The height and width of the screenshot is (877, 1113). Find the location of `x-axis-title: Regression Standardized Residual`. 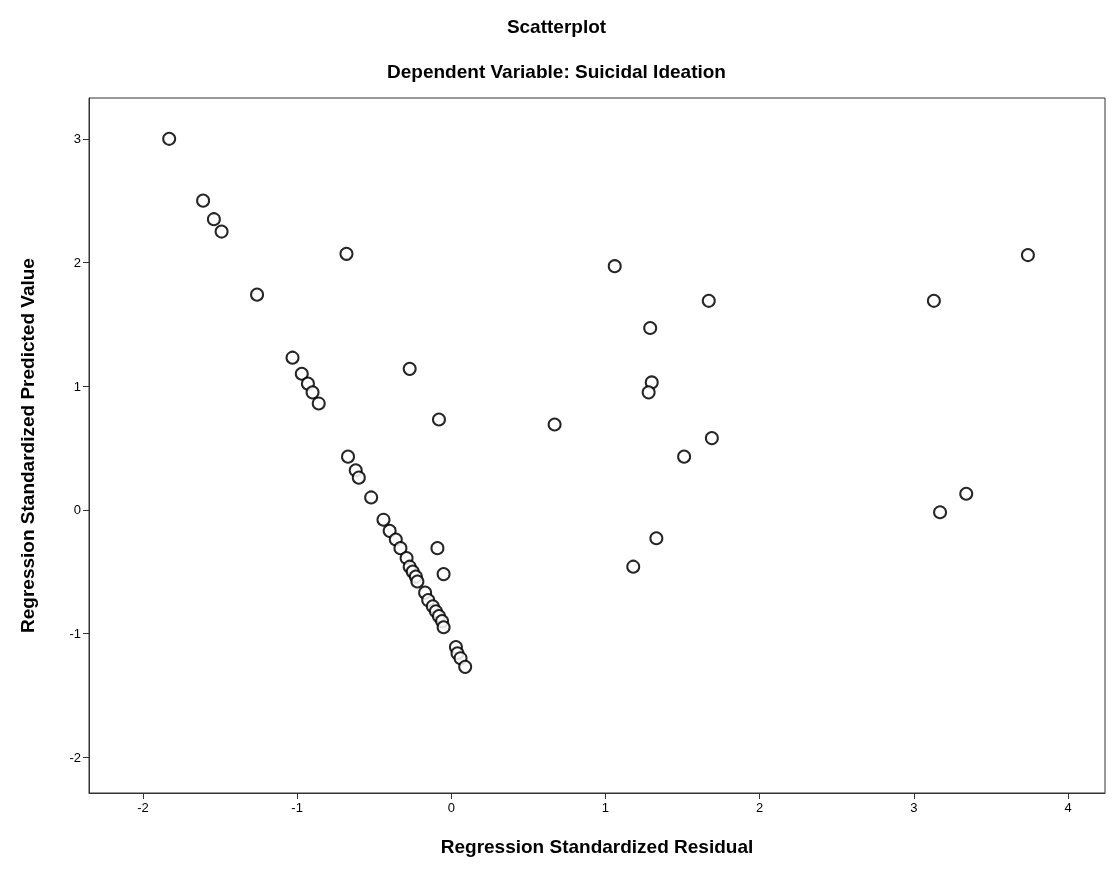

x-axis-title: Regression Standardized Residual is located at coordinates (597, 846).